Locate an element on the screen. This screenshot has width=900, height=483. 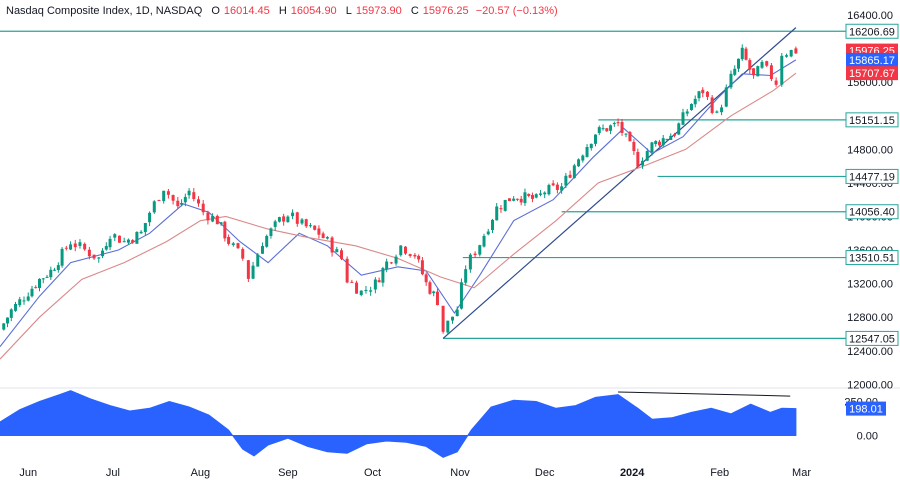
divergence-line is located at coordinates (704, 394).